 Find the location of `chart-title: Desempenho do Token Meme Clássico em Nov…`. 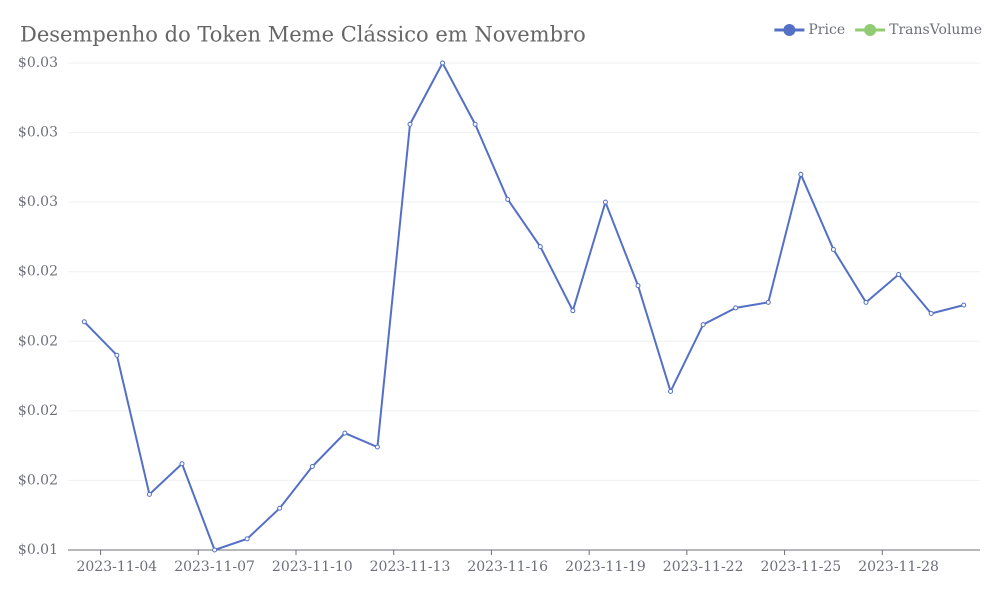

chart-title: Desempenho do Token Meme Clássico em Nov… is located at coordinates (303, 35).